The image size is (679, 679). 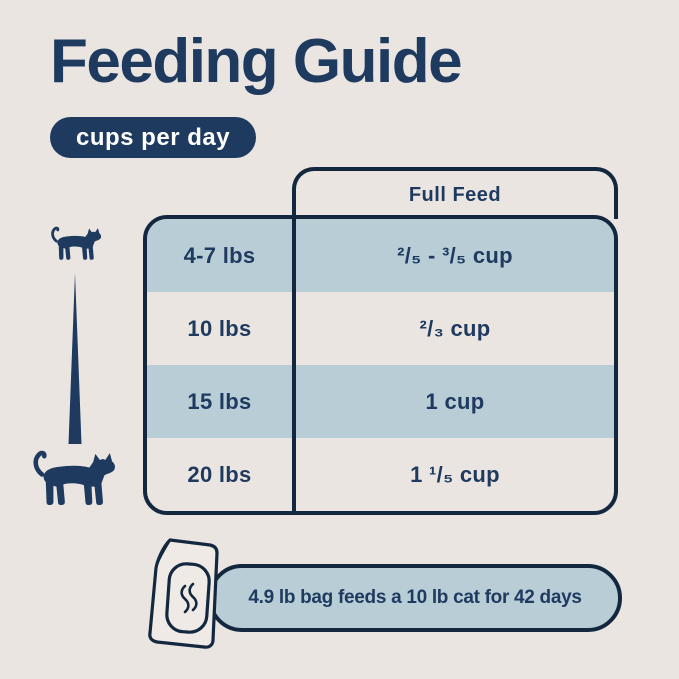 What do you see at coordinates (453, 255) in the screenshot?
I see `full-feed-cell: ²/₅ - ³/₅ cup` at bounding box center [453, 255].